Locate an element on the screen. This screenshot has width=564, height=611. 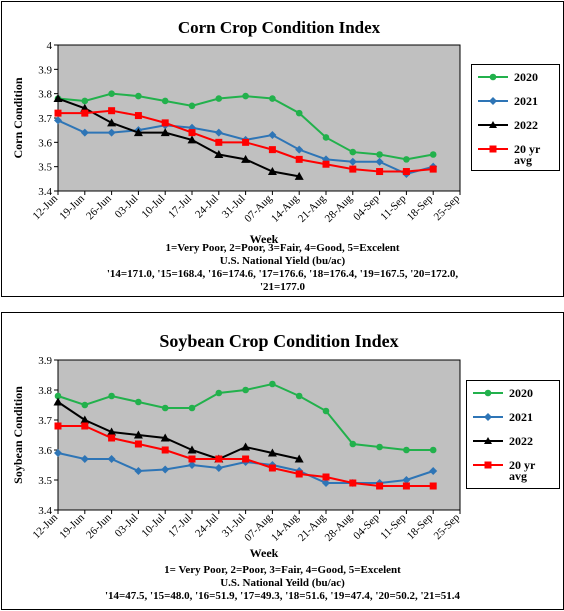
corn-xtick-label: 04-Sep is located at coordinates (366, 207).